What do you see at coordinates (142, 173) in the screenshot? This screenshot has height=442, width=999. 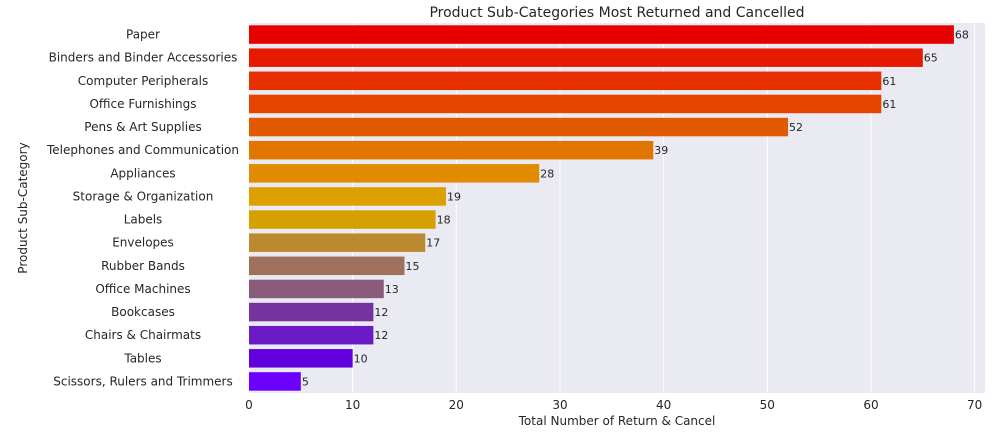 I see `y-tick-label: Appliances` at bounding box center [142, 173].